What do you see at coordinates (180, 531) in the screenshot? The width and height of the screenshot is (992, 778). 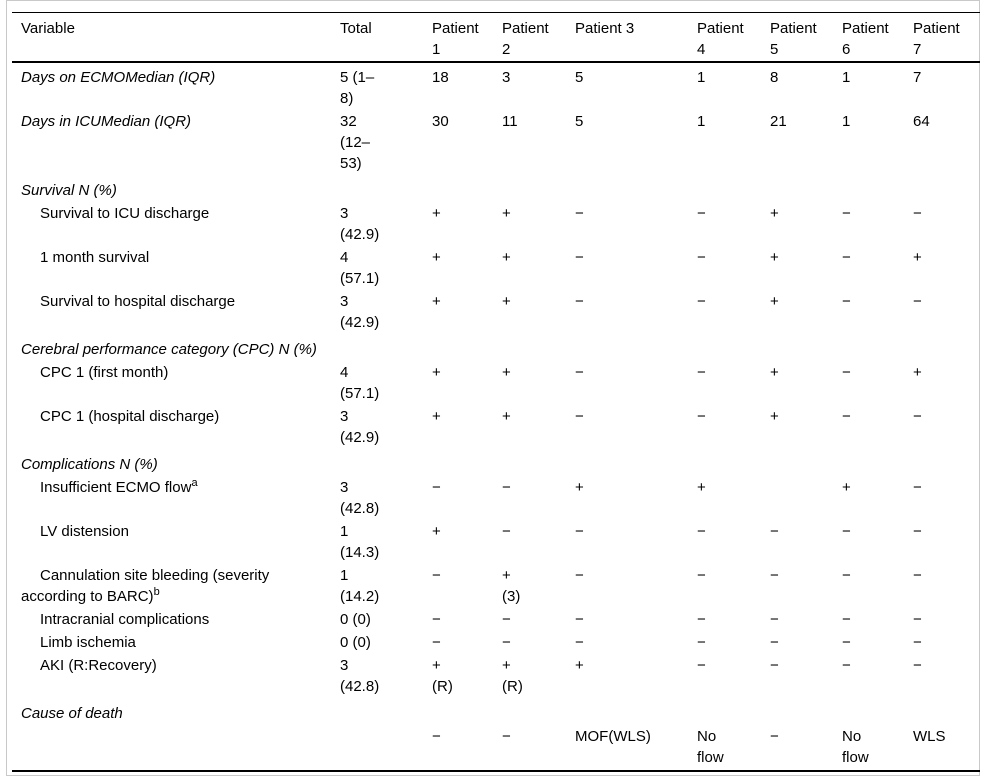 I see `variable-label: LV distension` at bounding box center [180, 531].